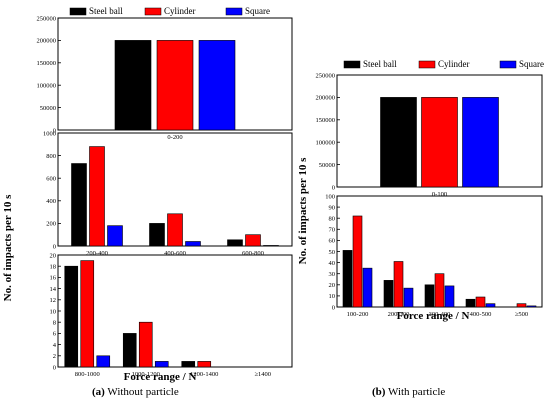 This screenshot has height=405, width=550. What do you see at coordinates (204, 374) in the screenshot?
I see `panel-a-bottom-category-label: 1200-1400` at bounding box center [204, 374].